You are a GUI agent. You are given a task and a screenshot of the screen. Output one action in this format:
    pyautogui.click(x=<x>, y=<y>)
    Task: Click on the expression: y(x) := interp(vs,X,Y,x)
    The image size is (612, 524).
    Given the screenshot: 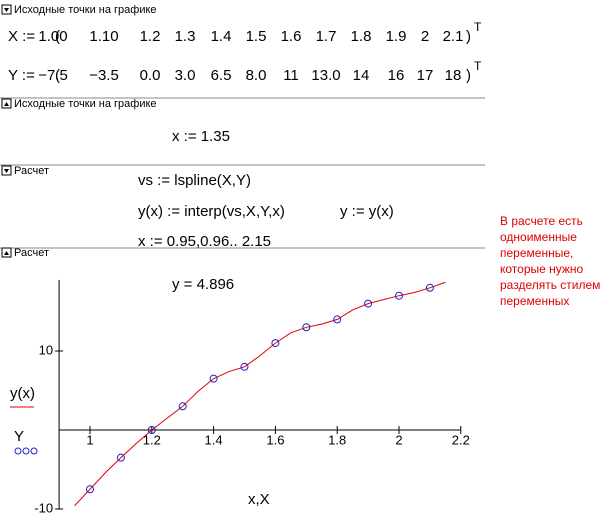 What is the action you would take?
    pyautogui.click(x=211, y=211)
    